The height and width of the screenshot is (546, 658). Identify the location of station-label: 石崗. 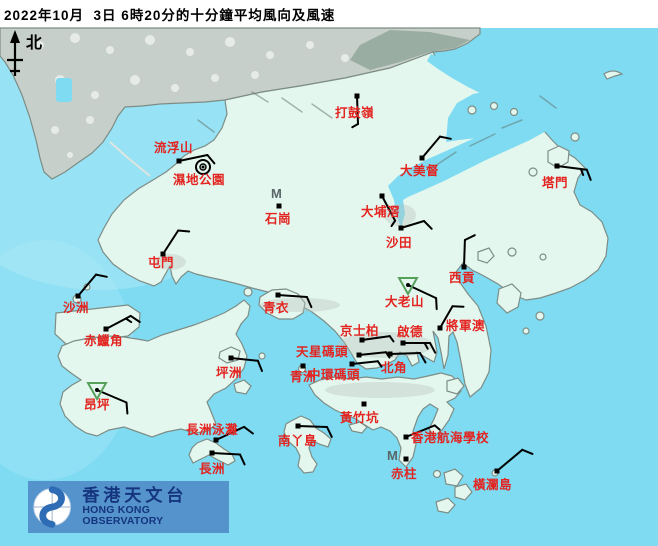
(277, 218).